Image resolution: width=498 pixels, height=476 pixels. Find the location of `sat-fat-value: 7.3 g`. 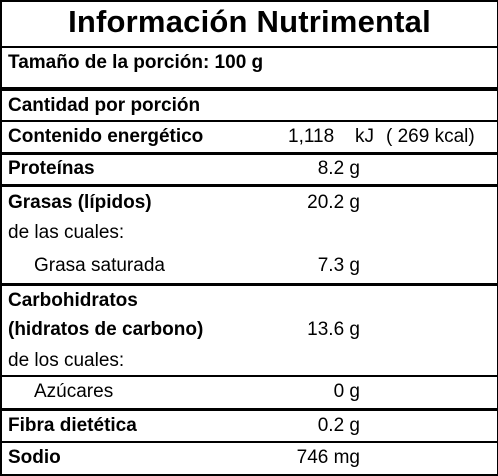

sat-fat-value: 7.3 g is located at coordinates (338, 265).